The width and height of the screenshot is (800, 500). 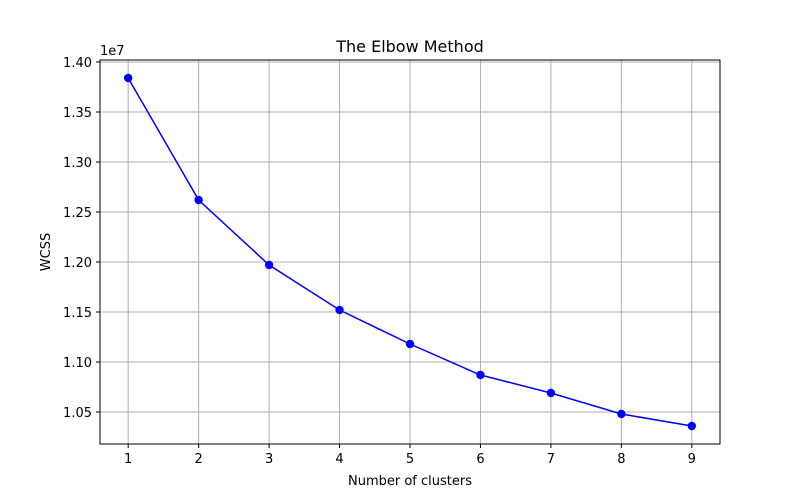 I want to click on y-offset-label: 1e7, so click(x=112, y=51).